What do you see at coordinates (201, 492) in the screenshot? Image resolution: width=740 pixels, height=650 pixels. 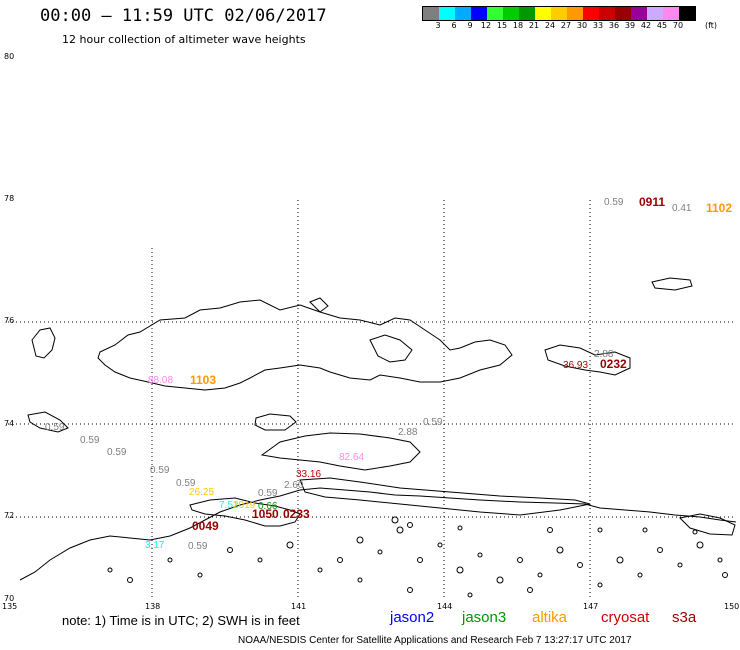 I see `wave-height-label: 26.25` at bounding box center [201, 492].